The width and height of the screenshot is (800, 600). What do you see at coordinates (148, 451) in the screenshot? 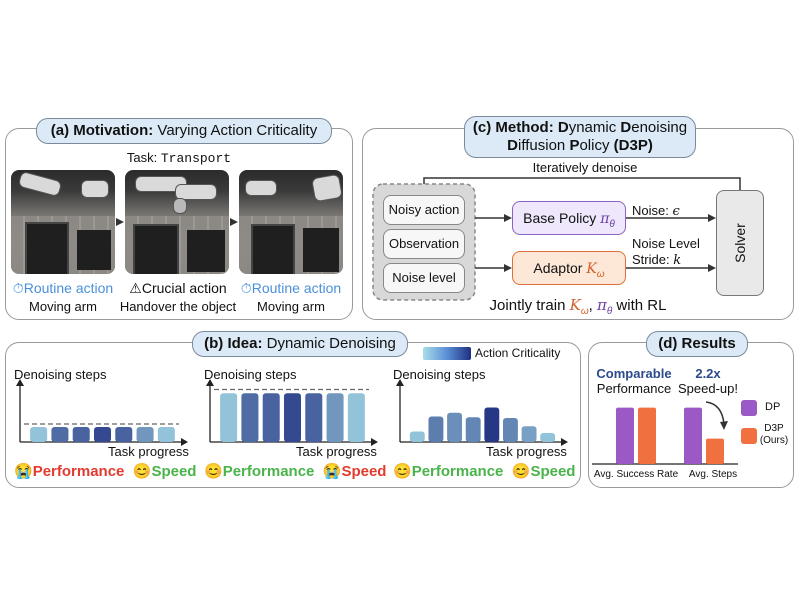
I see `chart1-xlabel: Task progress` at bounding box center [148, 451].